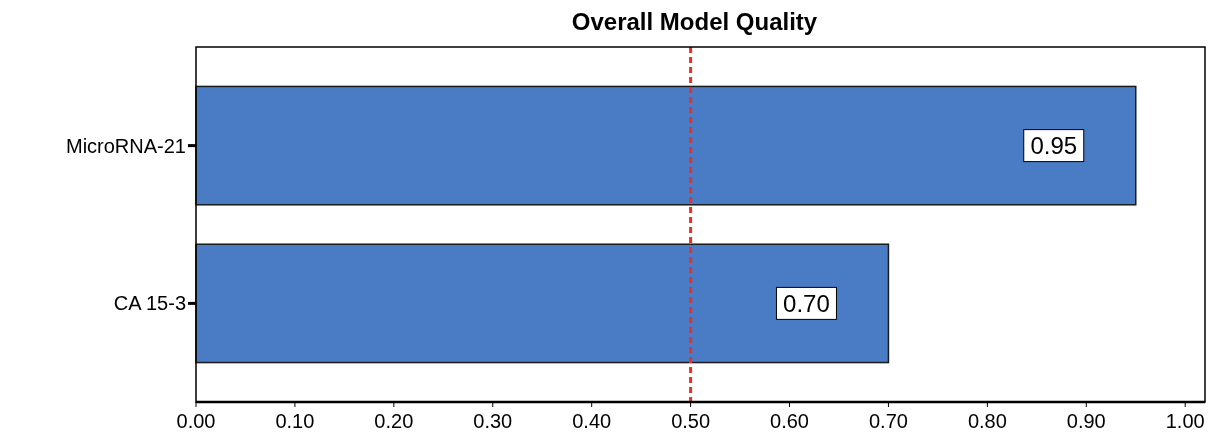  Describe the element at coordinates (694, 21) in the screenshot. I see `chart-title: Overall Model Quality` at that location.